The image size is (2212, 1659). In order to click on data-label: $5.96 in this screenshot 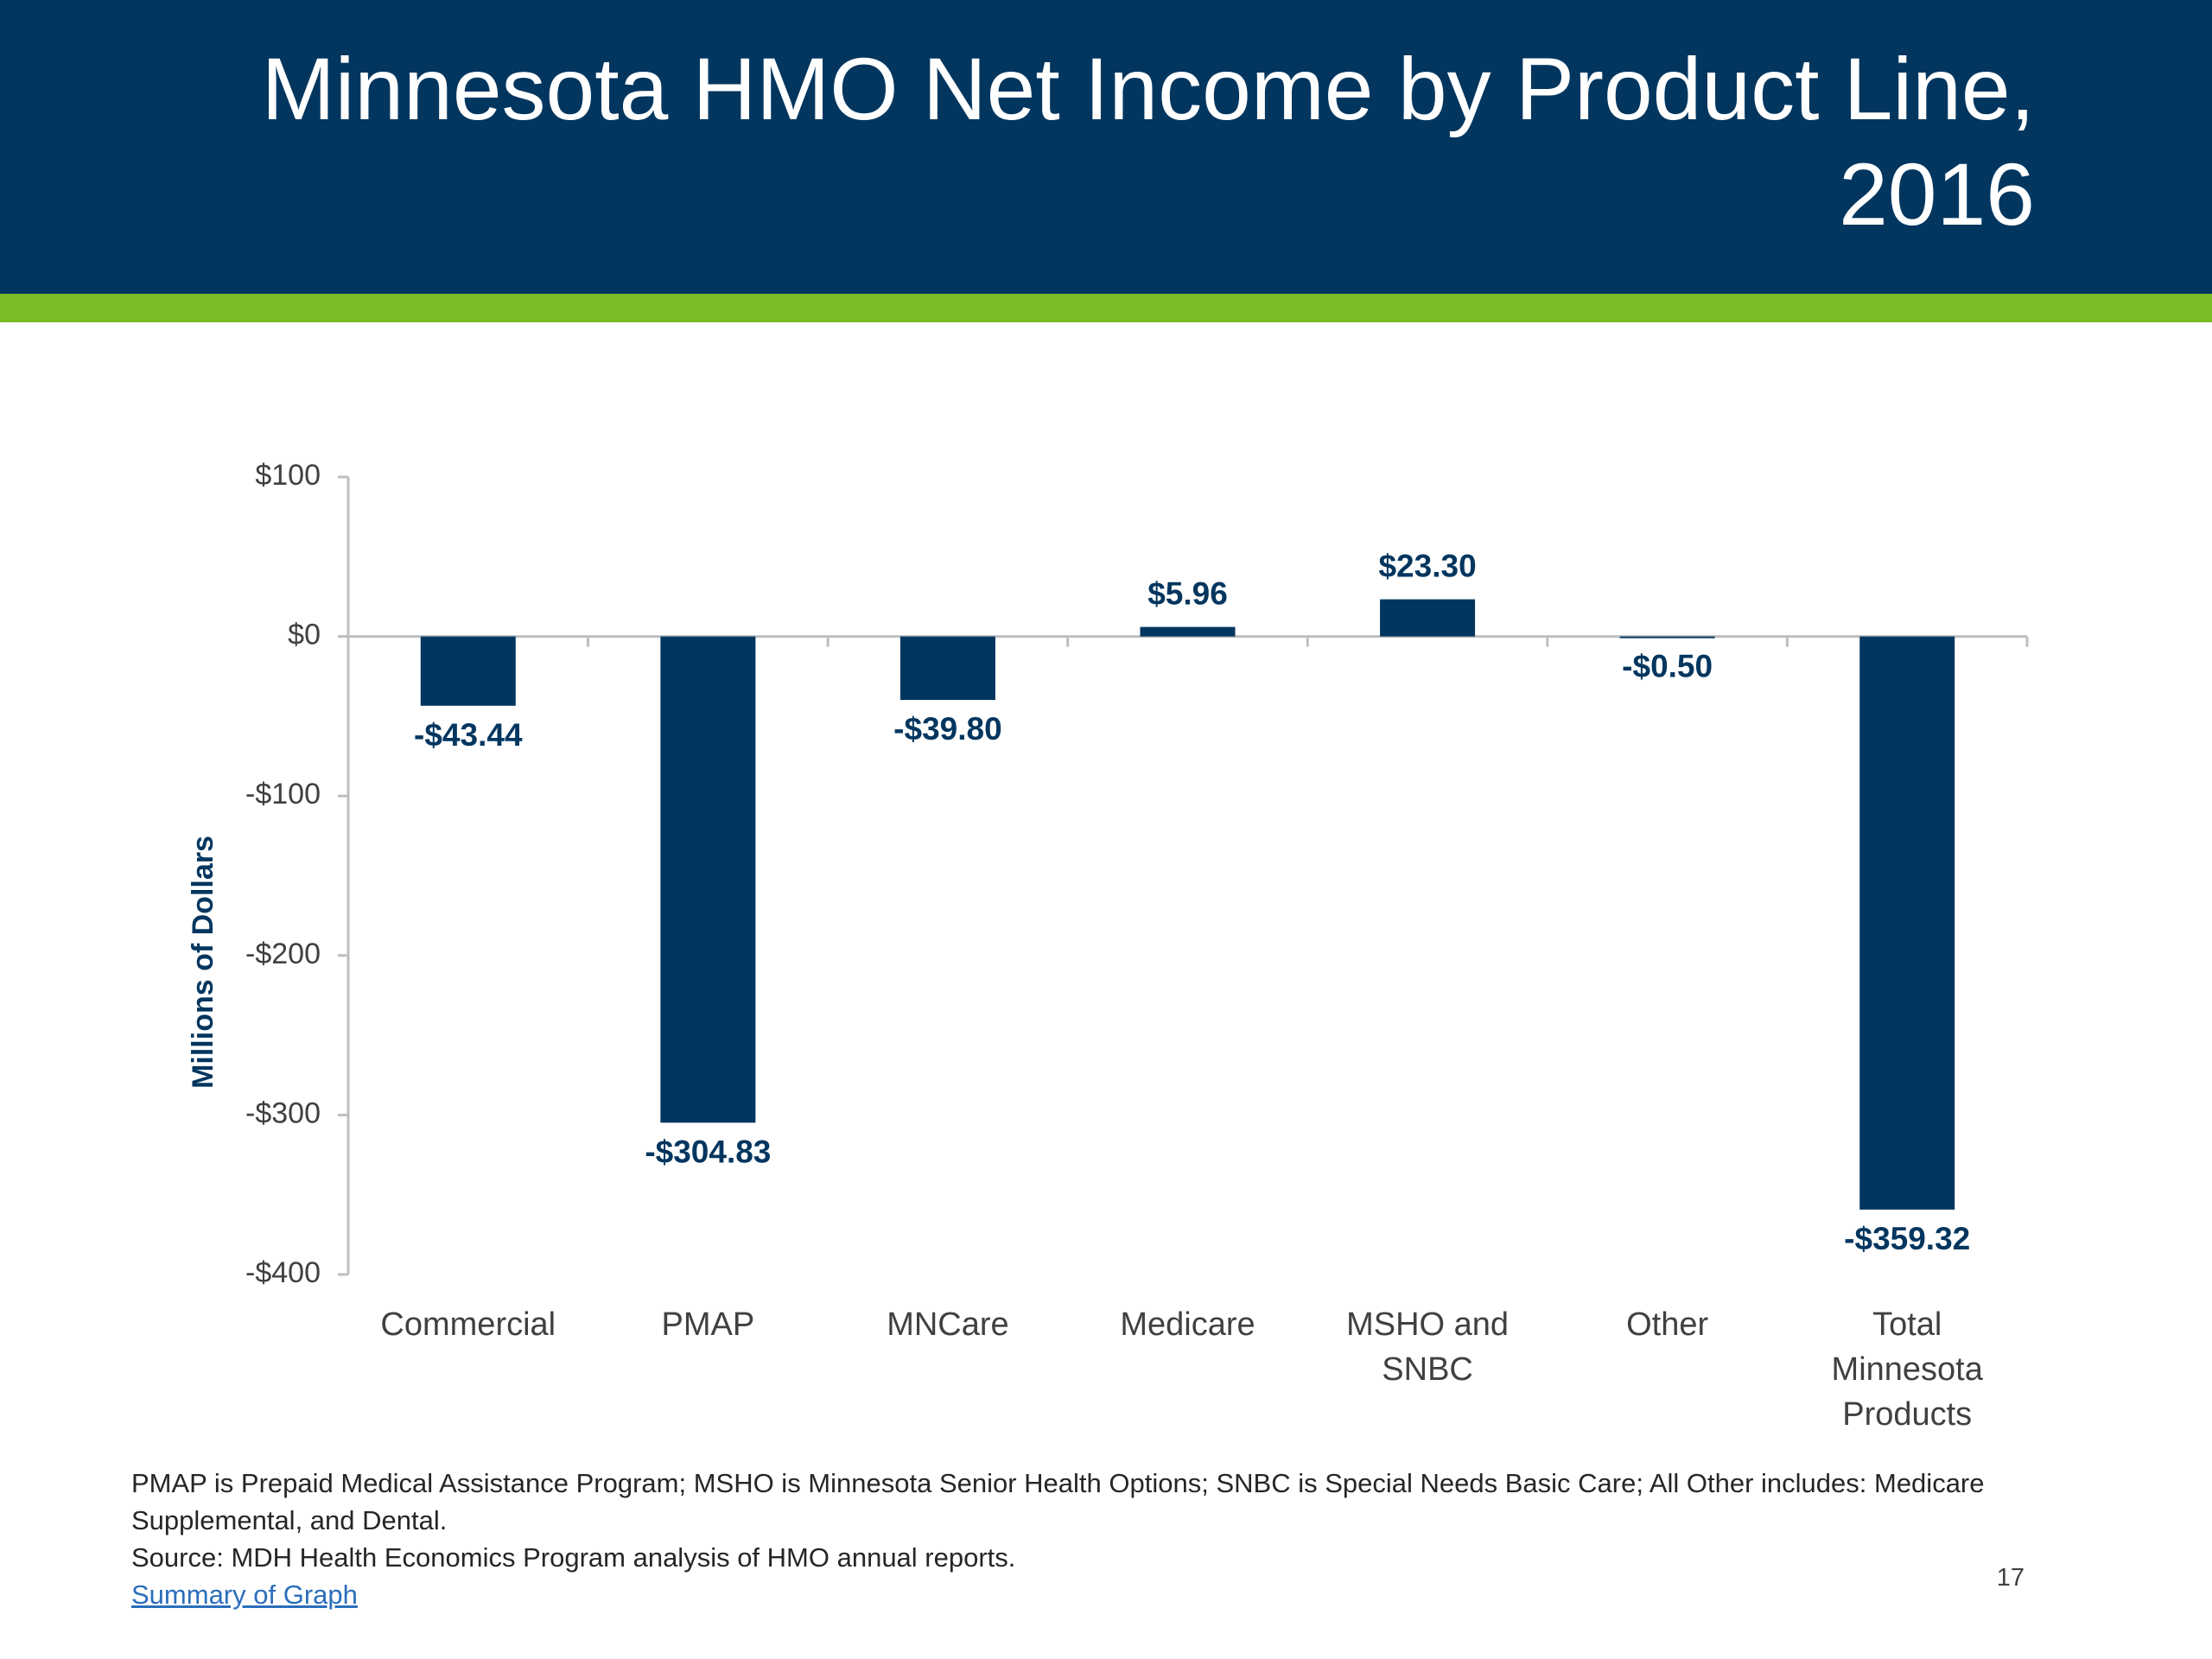, I will do `click(1187, 594)`.